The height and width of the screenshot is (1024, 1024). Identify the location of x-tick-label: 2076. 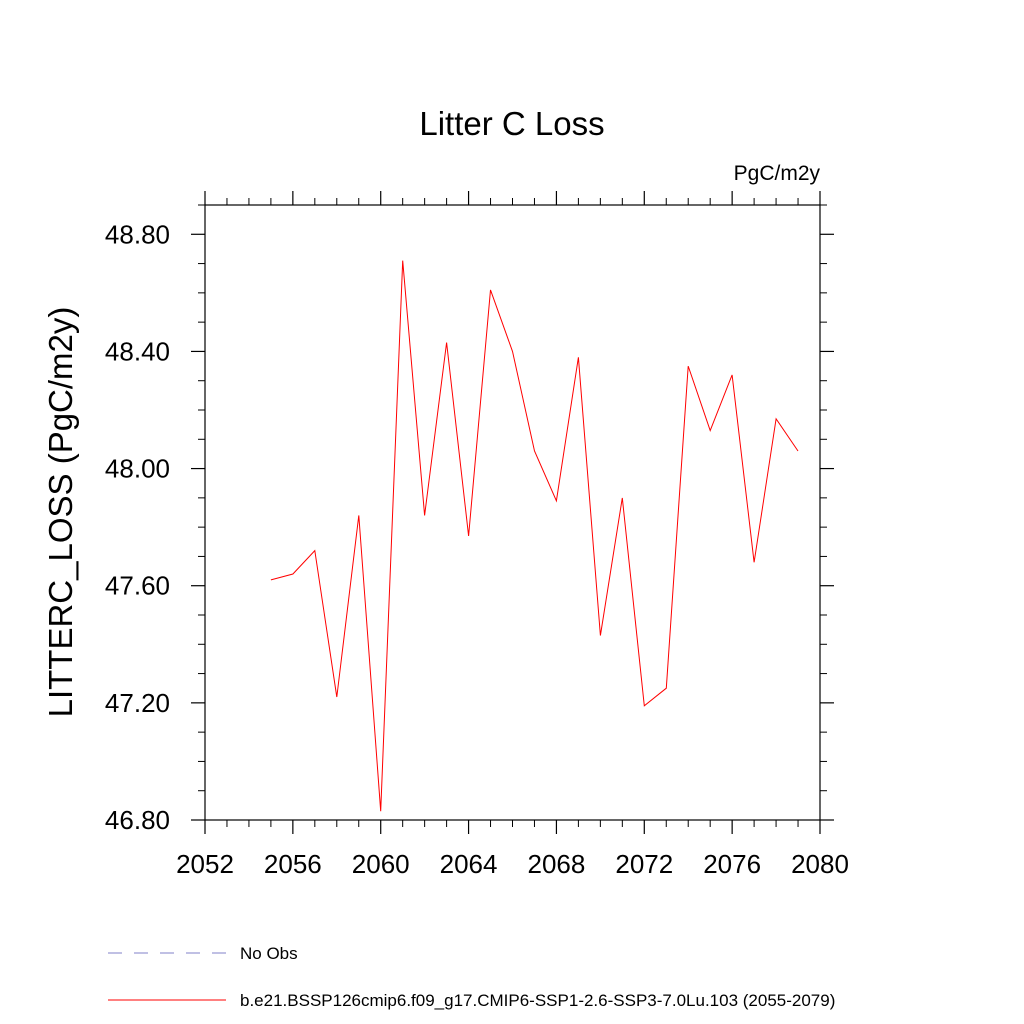
(732, 864).